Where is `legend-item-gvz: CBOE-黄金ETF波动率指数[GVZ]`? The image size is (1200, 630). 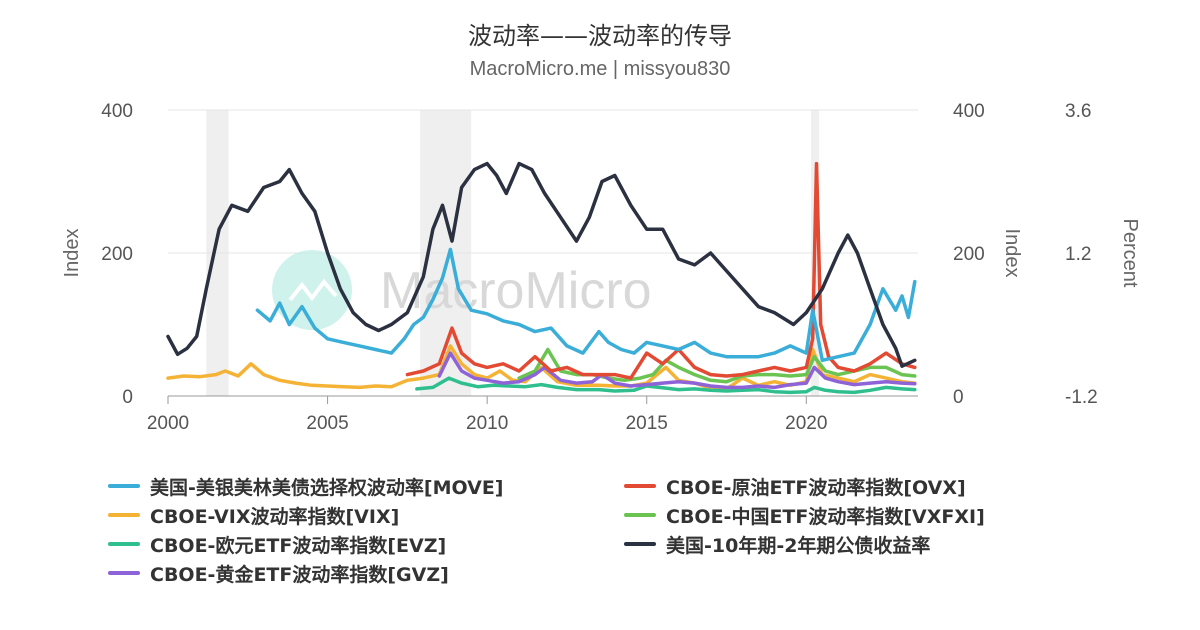
legend-item-gvz: CBOE-黄金ETF波动率指数[GVZ] is located at coordinates (278, 573).